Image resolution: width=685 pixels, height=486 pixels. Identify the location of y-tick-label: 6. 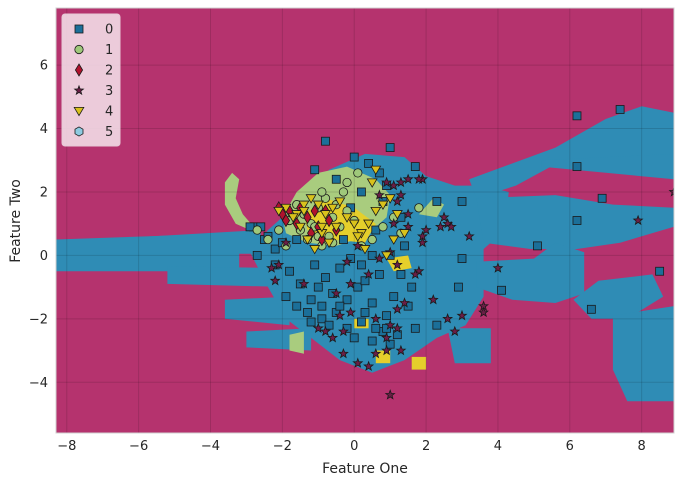
(44, 66).